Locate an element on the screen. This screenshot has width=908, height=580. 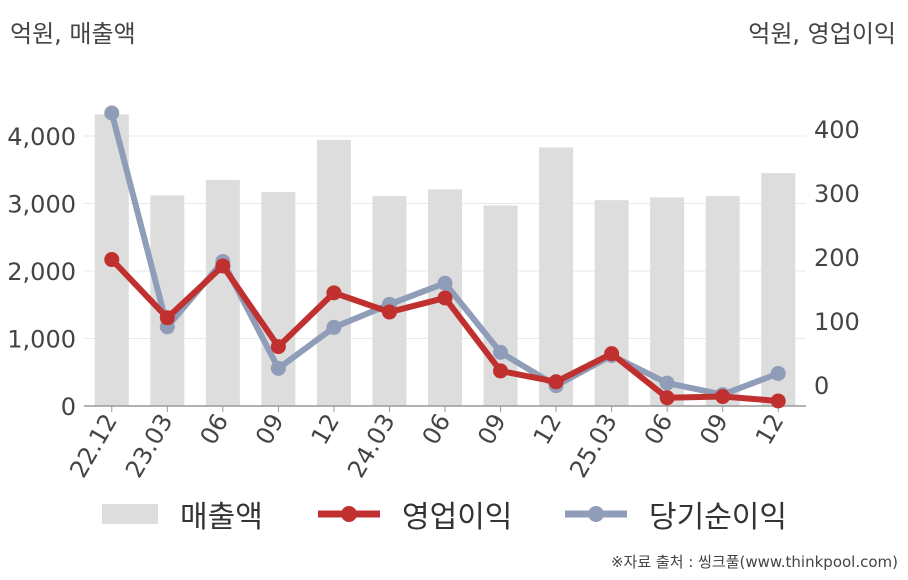
y-left-tick-label: 3,000 is located at coordinates (41, 205).